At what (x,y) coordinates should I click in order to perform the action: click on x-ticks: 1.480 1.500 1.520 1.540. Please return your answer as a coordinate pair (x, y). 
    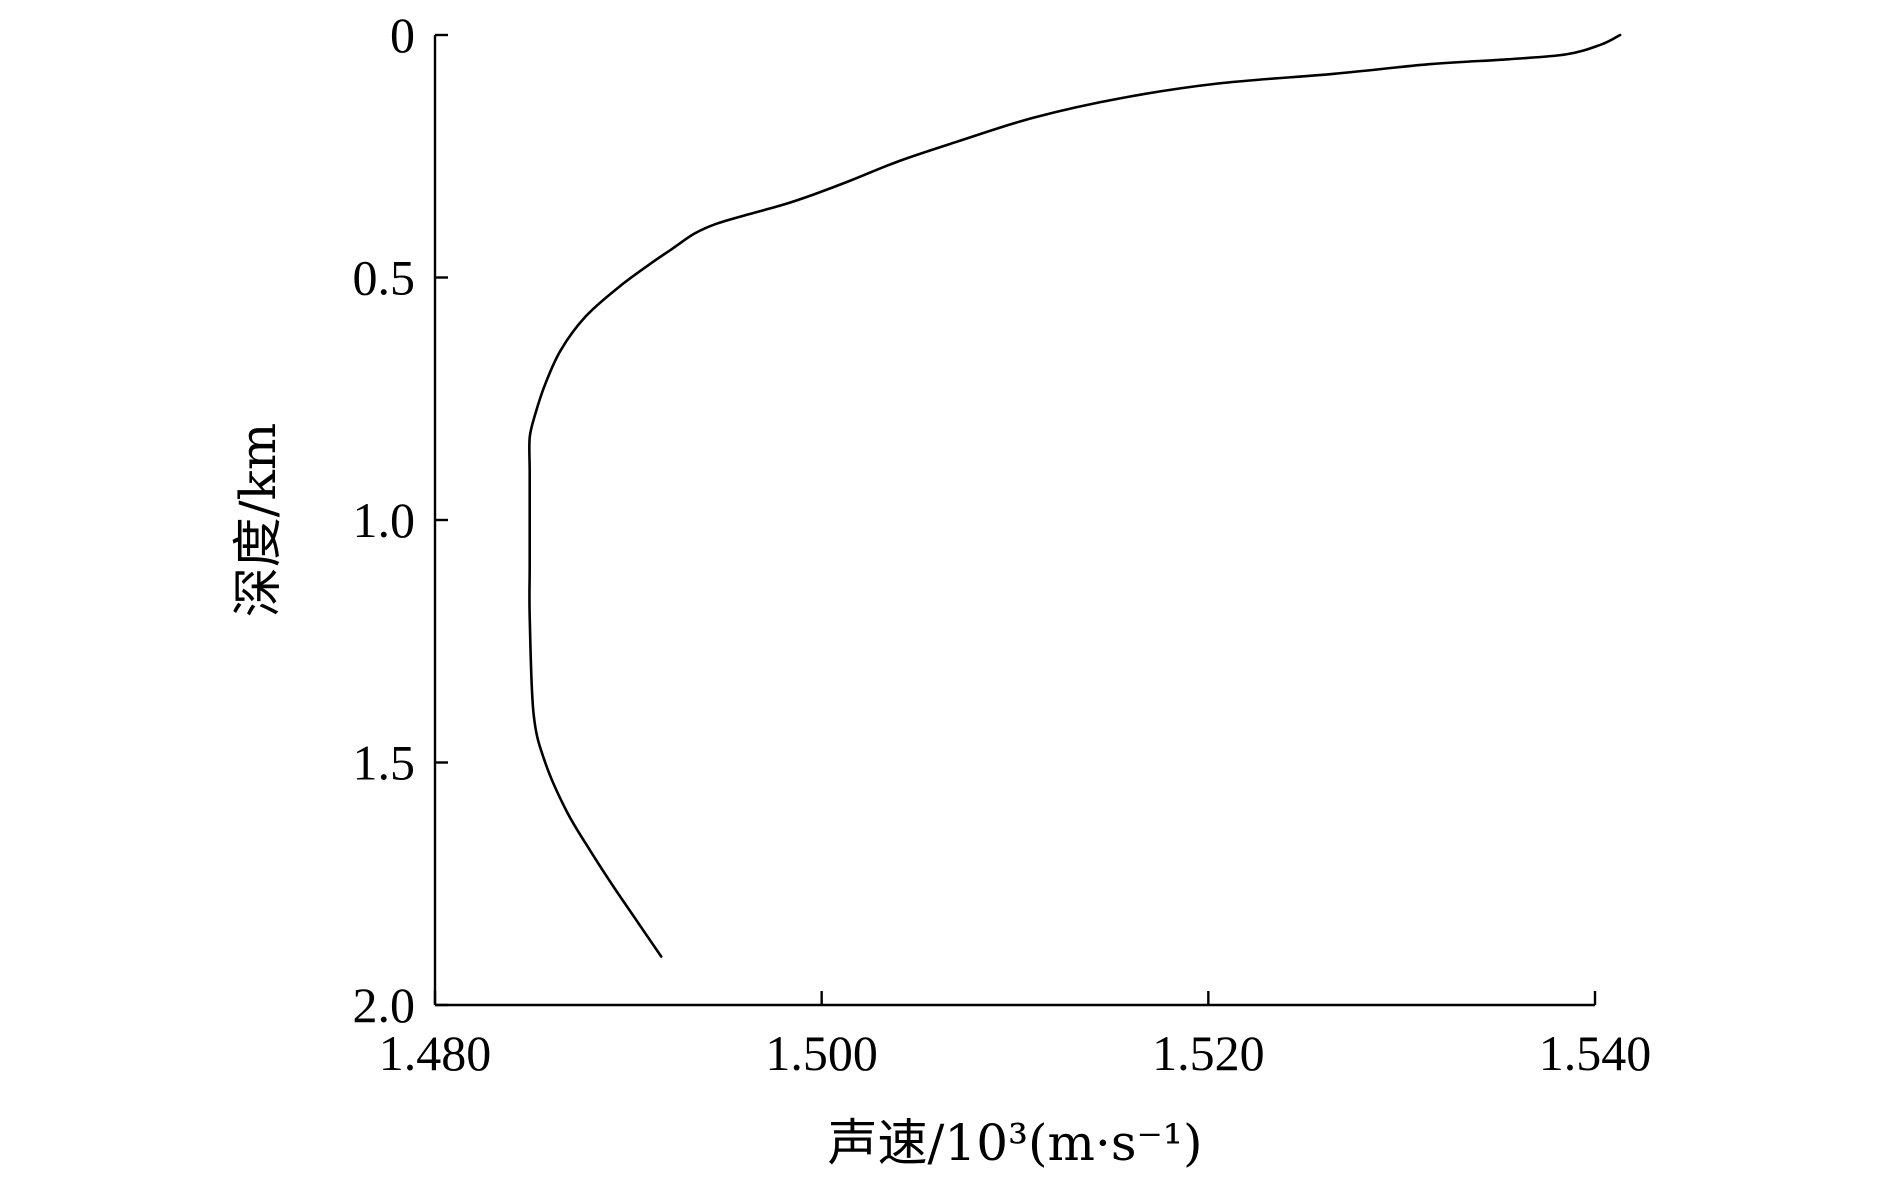
    Looking at the image, I should click on (1015, 1036).